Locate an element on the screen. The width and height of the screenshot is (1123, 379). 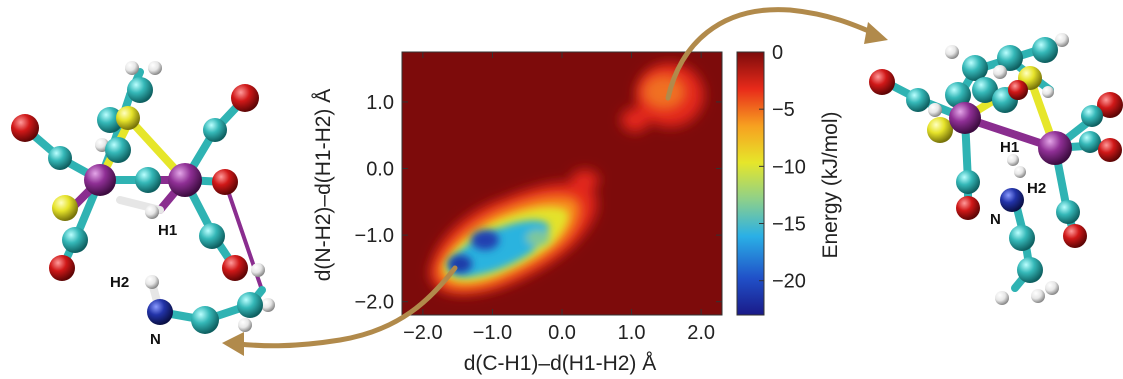
arrowhead-right is located at coordinates (876, 33).